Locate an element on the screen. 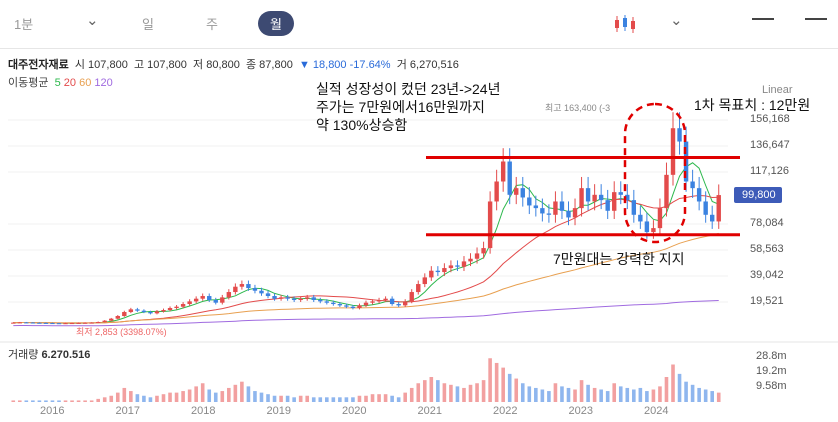  ma20-label: 20 is located at coordinates (70, 83).